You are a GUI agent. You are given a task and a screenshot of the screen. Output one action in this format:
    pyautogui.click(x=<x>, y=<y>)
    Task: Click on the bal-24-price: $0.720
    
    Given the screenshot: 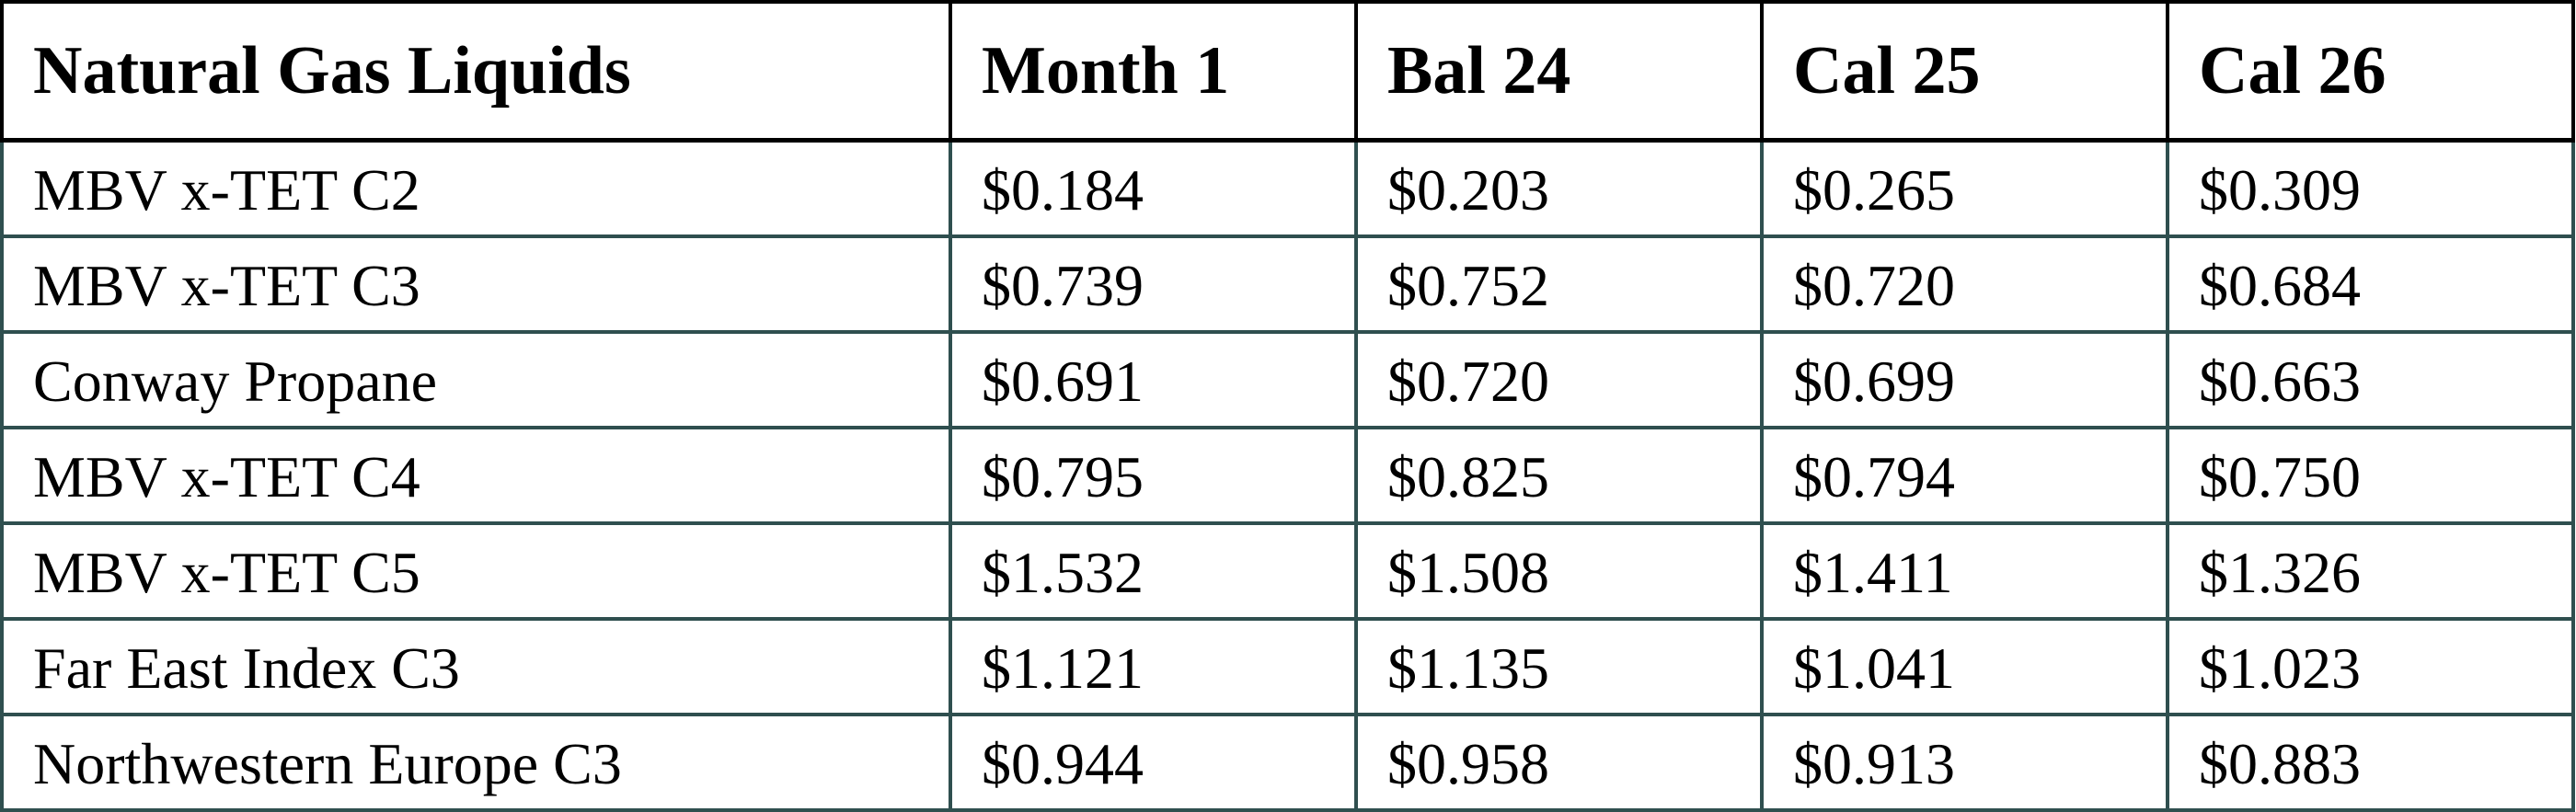 What is the action you would take?
    pyautogui.click(x=1559, y=380)
    